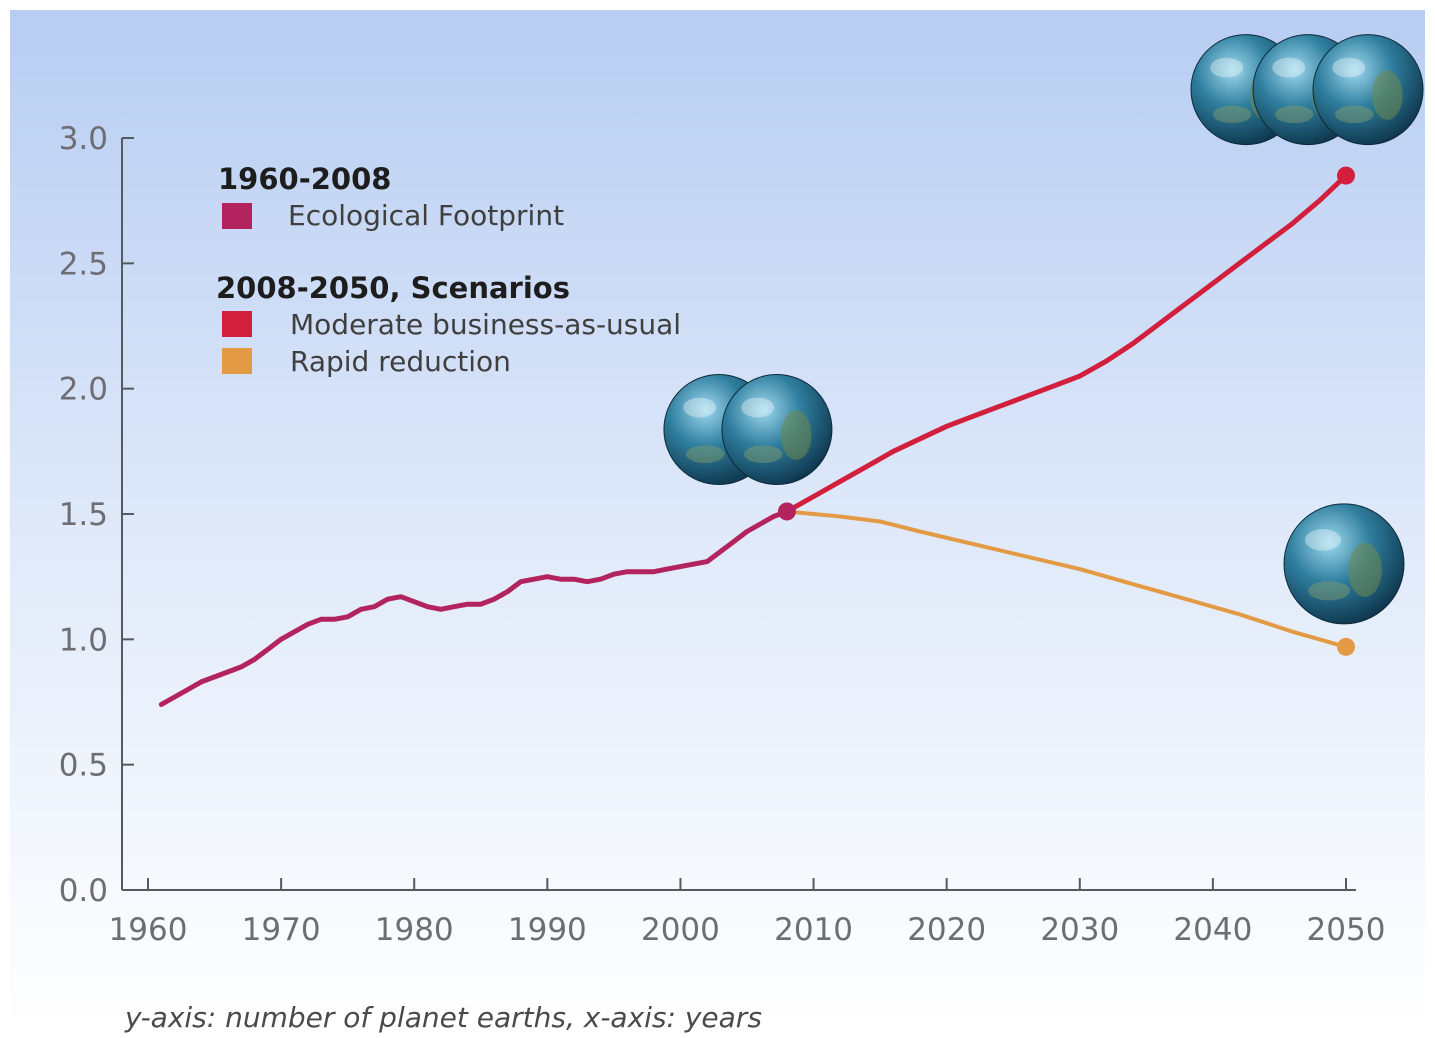 The height and width of the screenshot is (1038, 1435). What do you see at coordinates (237, 361) in the screenshot?
I see `legend-swatch-rapid` at bounding box center [237, 361].